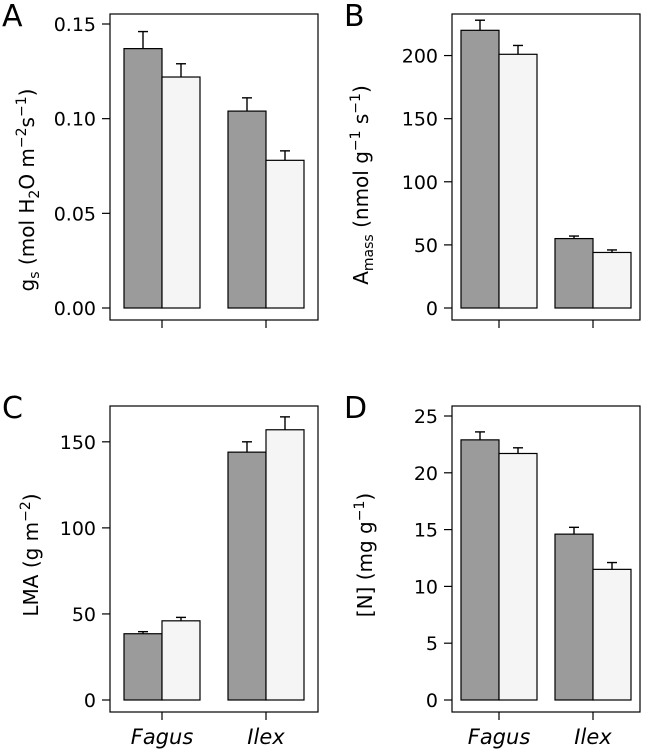  I want to click on bar-b-ilex-series2, so click(612, 280).